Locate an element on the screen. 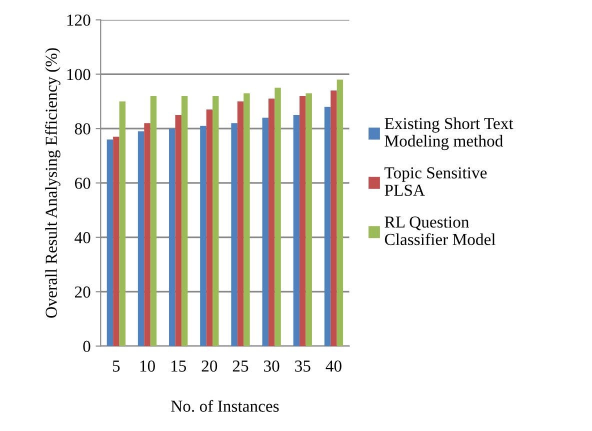 The height and width of the screenshot is (431, 592). y-tick-label: 20 is located at coordinates (82, 292).